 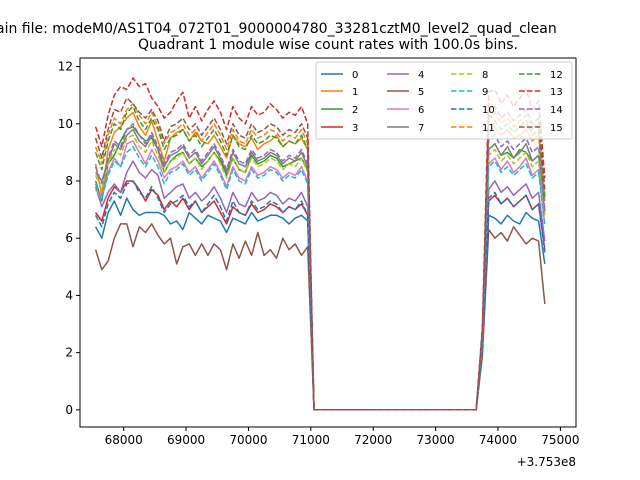 What do you see at coordinates (69, 181) in the screenshot?
I see `y-tick-label: 8` at bounding box center [69, 181].